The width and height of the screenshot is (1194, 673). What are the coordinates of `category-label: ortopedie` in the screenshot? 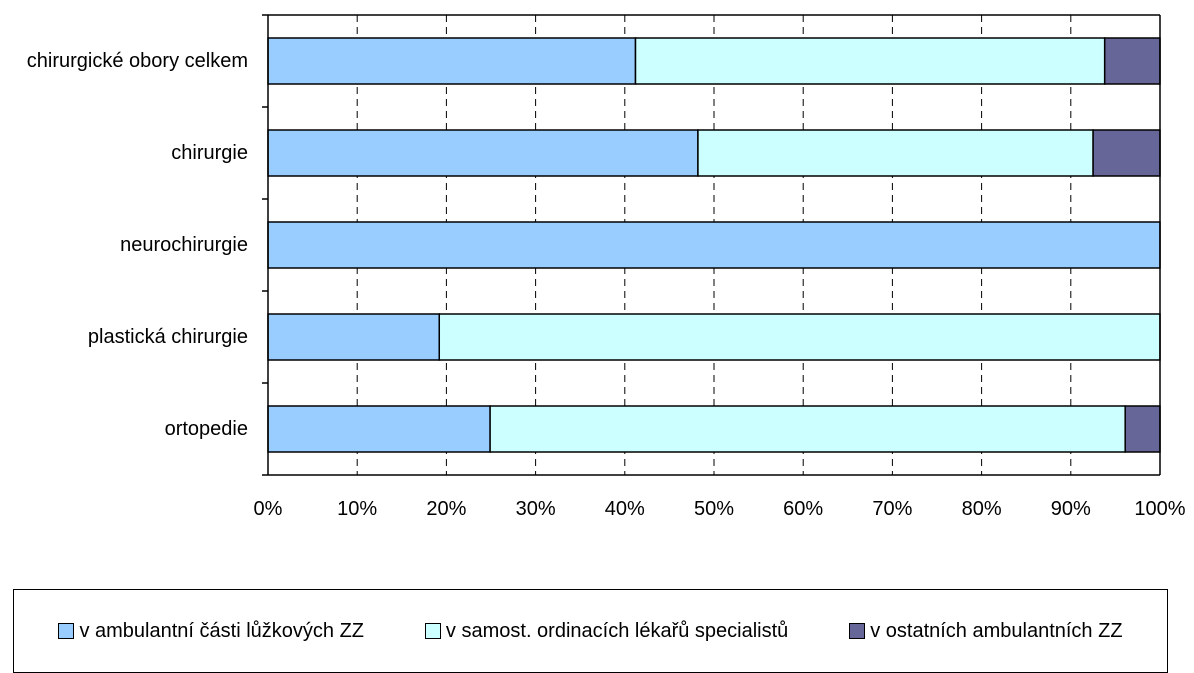 It's located at (206, 429).